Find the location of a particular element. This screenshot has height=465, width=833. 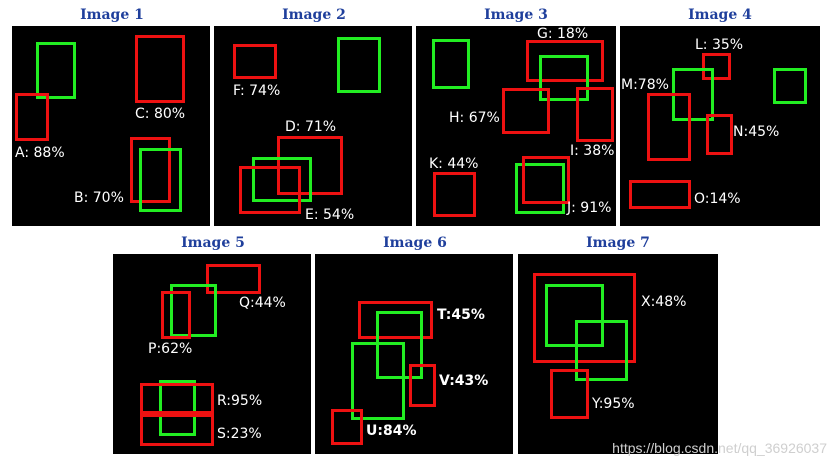

label-v: V:43% is located at coordinates (464, 381).